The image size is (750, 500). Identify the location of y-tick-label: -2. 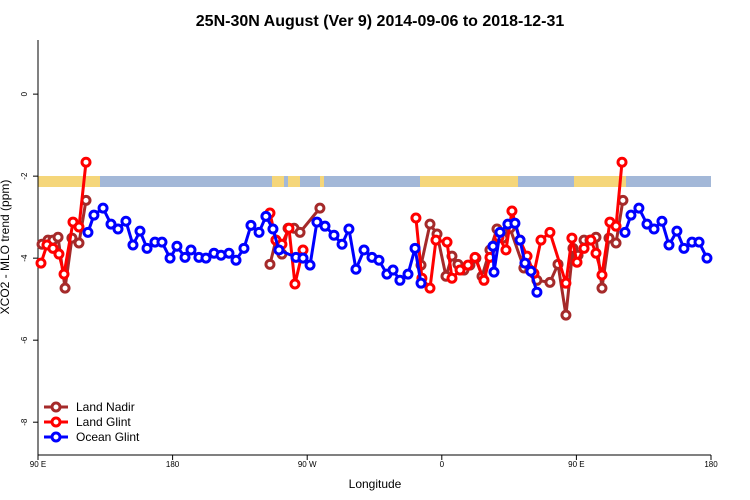
(24, 176).